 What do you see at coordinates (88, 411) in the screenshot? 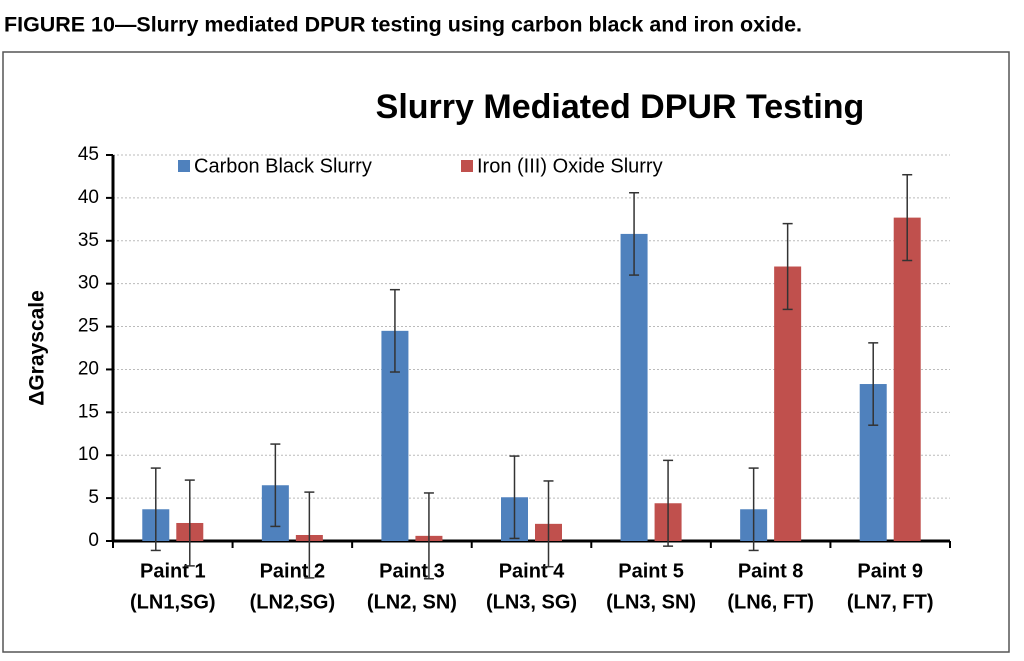
I see `y-tick-label: 15` at bounding box center [88, 411].